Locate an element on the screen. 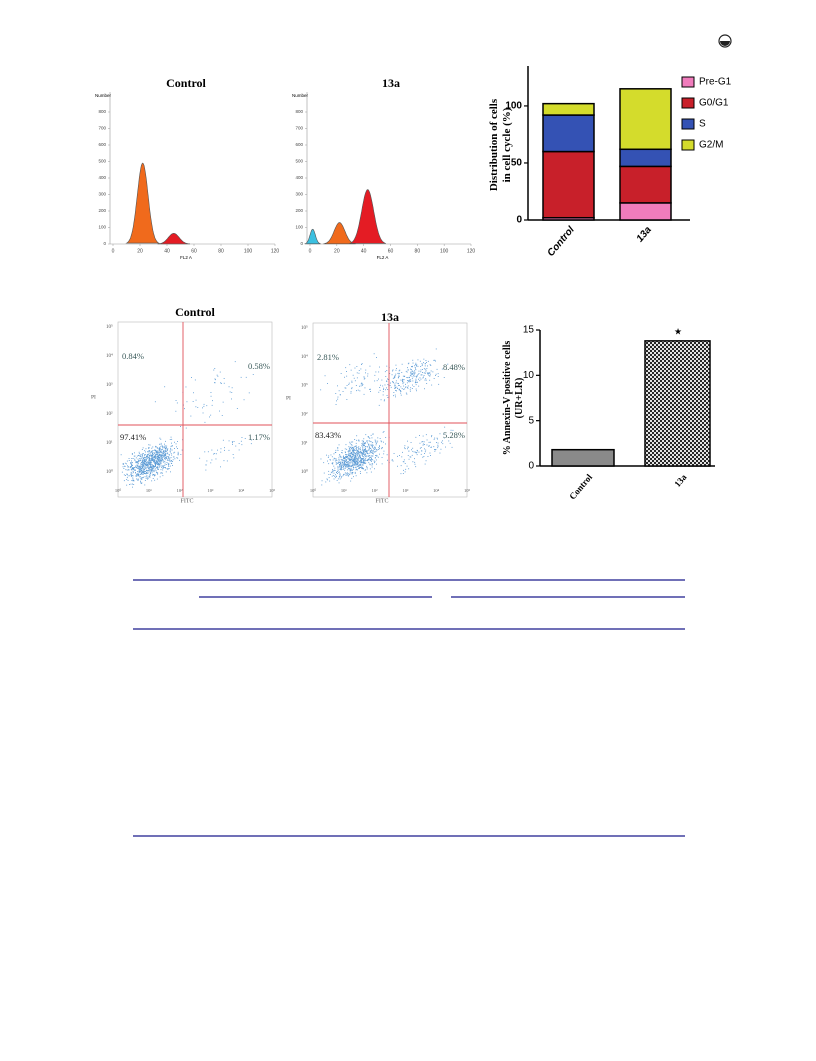 Image resolution: width=816 pixels, height=1061 pixels. y-tick-label: 0 is located at coordinates (104, 243).